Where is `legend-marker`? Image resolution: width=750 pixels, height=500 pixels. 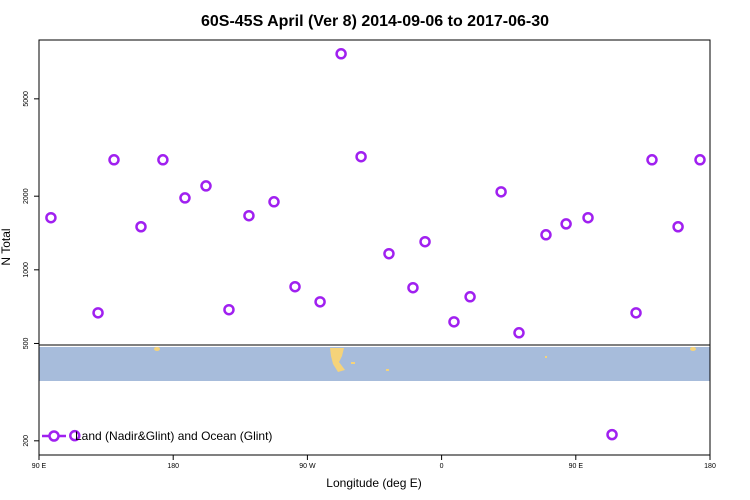 legend-marker is located at coordinates (54, 436).